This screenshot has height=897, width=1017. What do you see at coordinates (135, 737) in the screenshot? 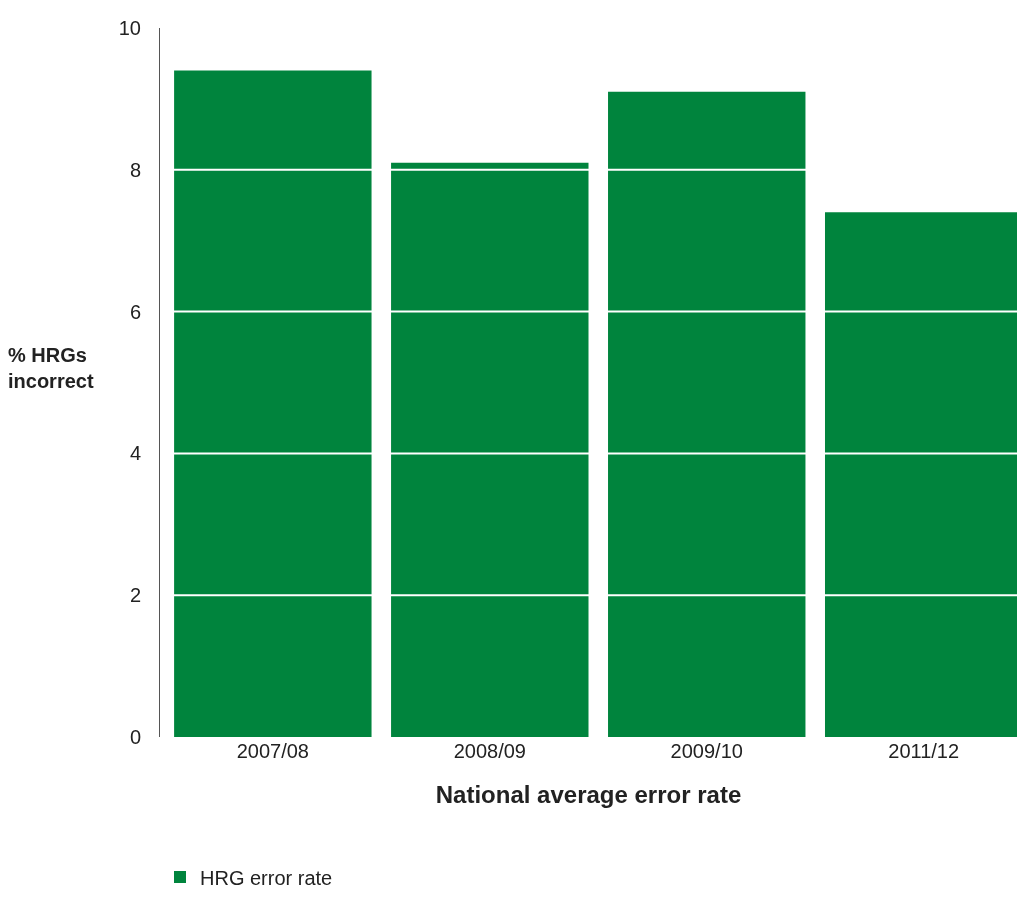
I see `y-tick-label: 0` at bounding box center [135, 737].